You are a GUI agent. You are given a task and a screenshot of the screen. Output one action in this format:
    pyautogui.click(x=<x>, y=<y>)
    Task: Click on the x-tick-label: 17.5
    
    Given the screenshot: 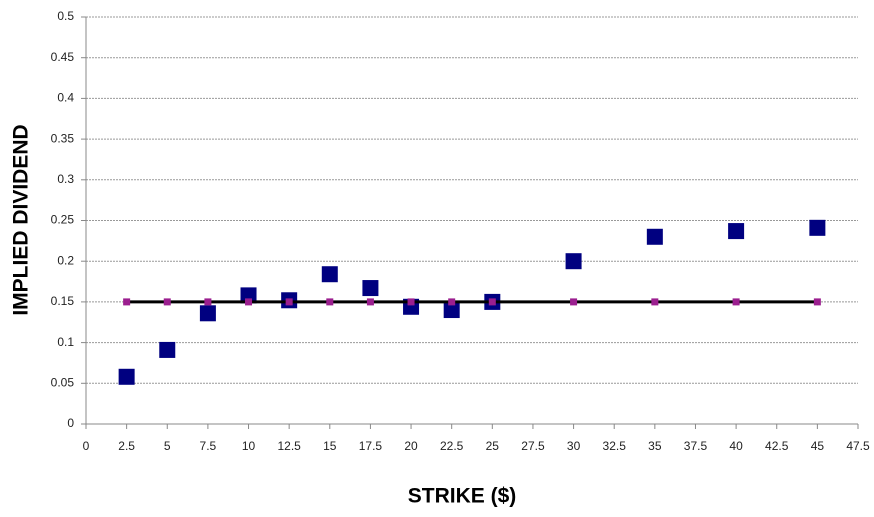 What is the action you would take?
    pyautogui.click(x=371, y=446)
    